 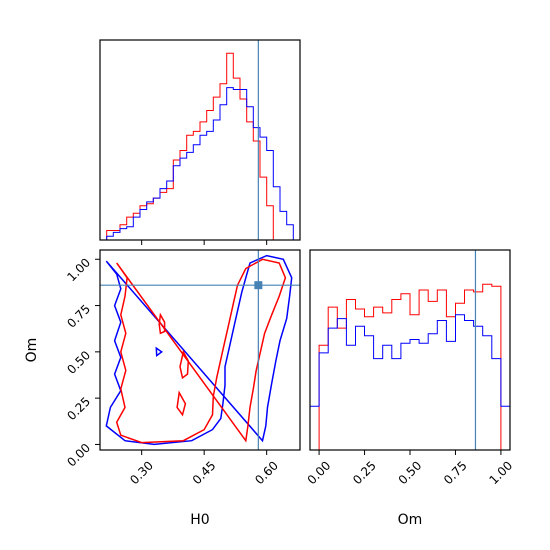 I want to click on histogram-om-xtick-label: 0.50, so click(x=410, y=472).